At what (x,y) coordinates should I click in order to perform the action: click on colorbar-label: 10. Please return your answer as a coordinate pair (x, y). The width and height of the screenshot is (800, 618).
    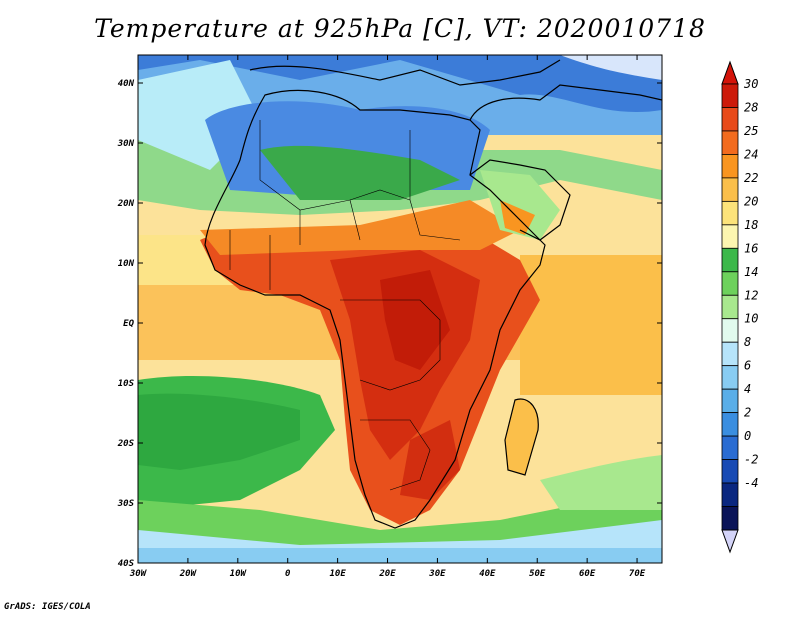
    Looking at the image, I should click on (751, 319).